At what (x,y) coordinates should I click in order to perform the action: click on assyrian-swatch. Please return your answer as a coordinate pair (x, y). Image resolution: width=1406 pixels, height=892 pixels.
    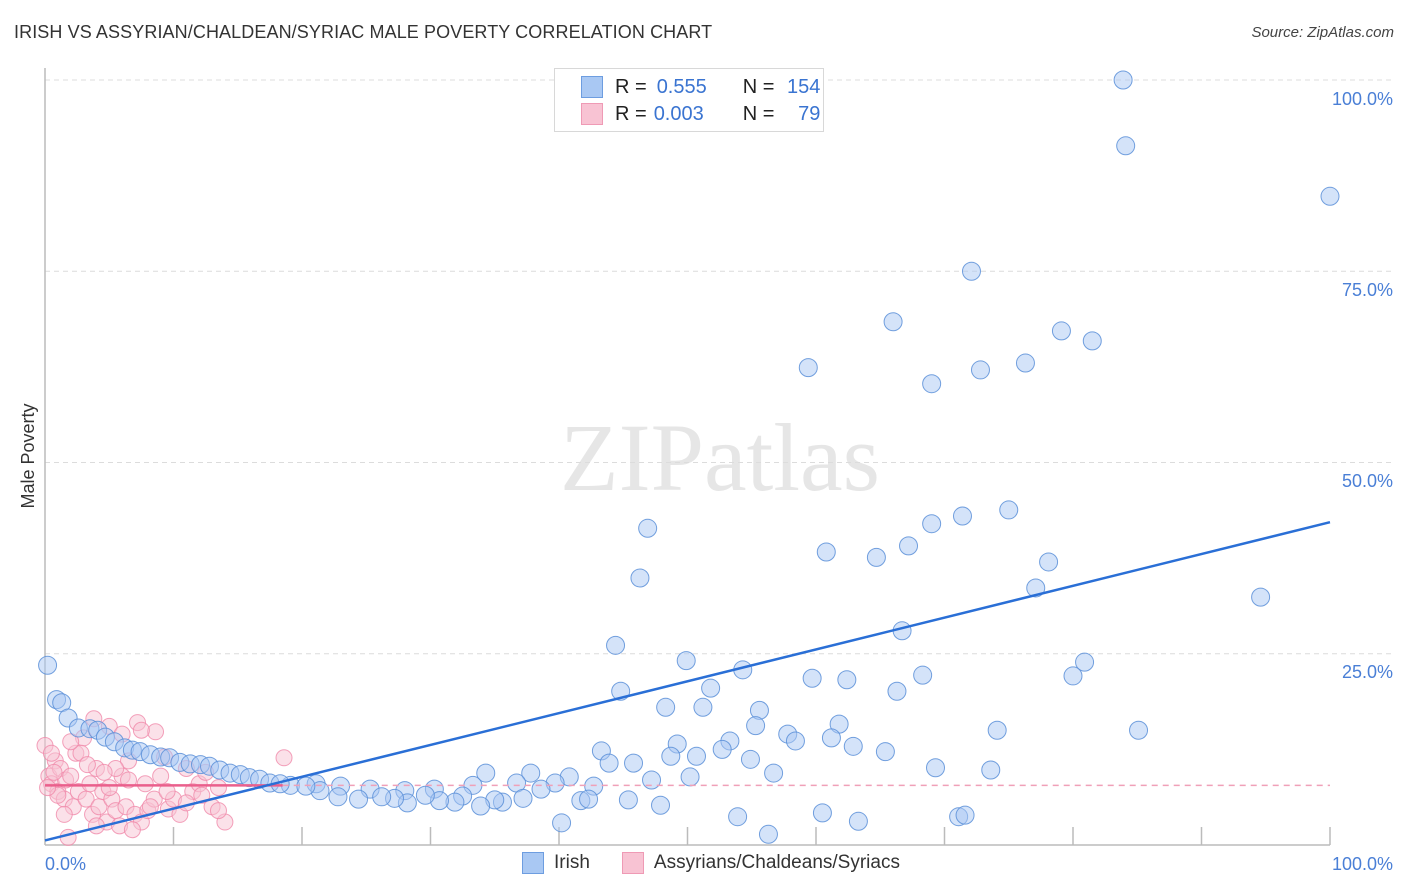
    Looking at the image, I should click on (632, 863).